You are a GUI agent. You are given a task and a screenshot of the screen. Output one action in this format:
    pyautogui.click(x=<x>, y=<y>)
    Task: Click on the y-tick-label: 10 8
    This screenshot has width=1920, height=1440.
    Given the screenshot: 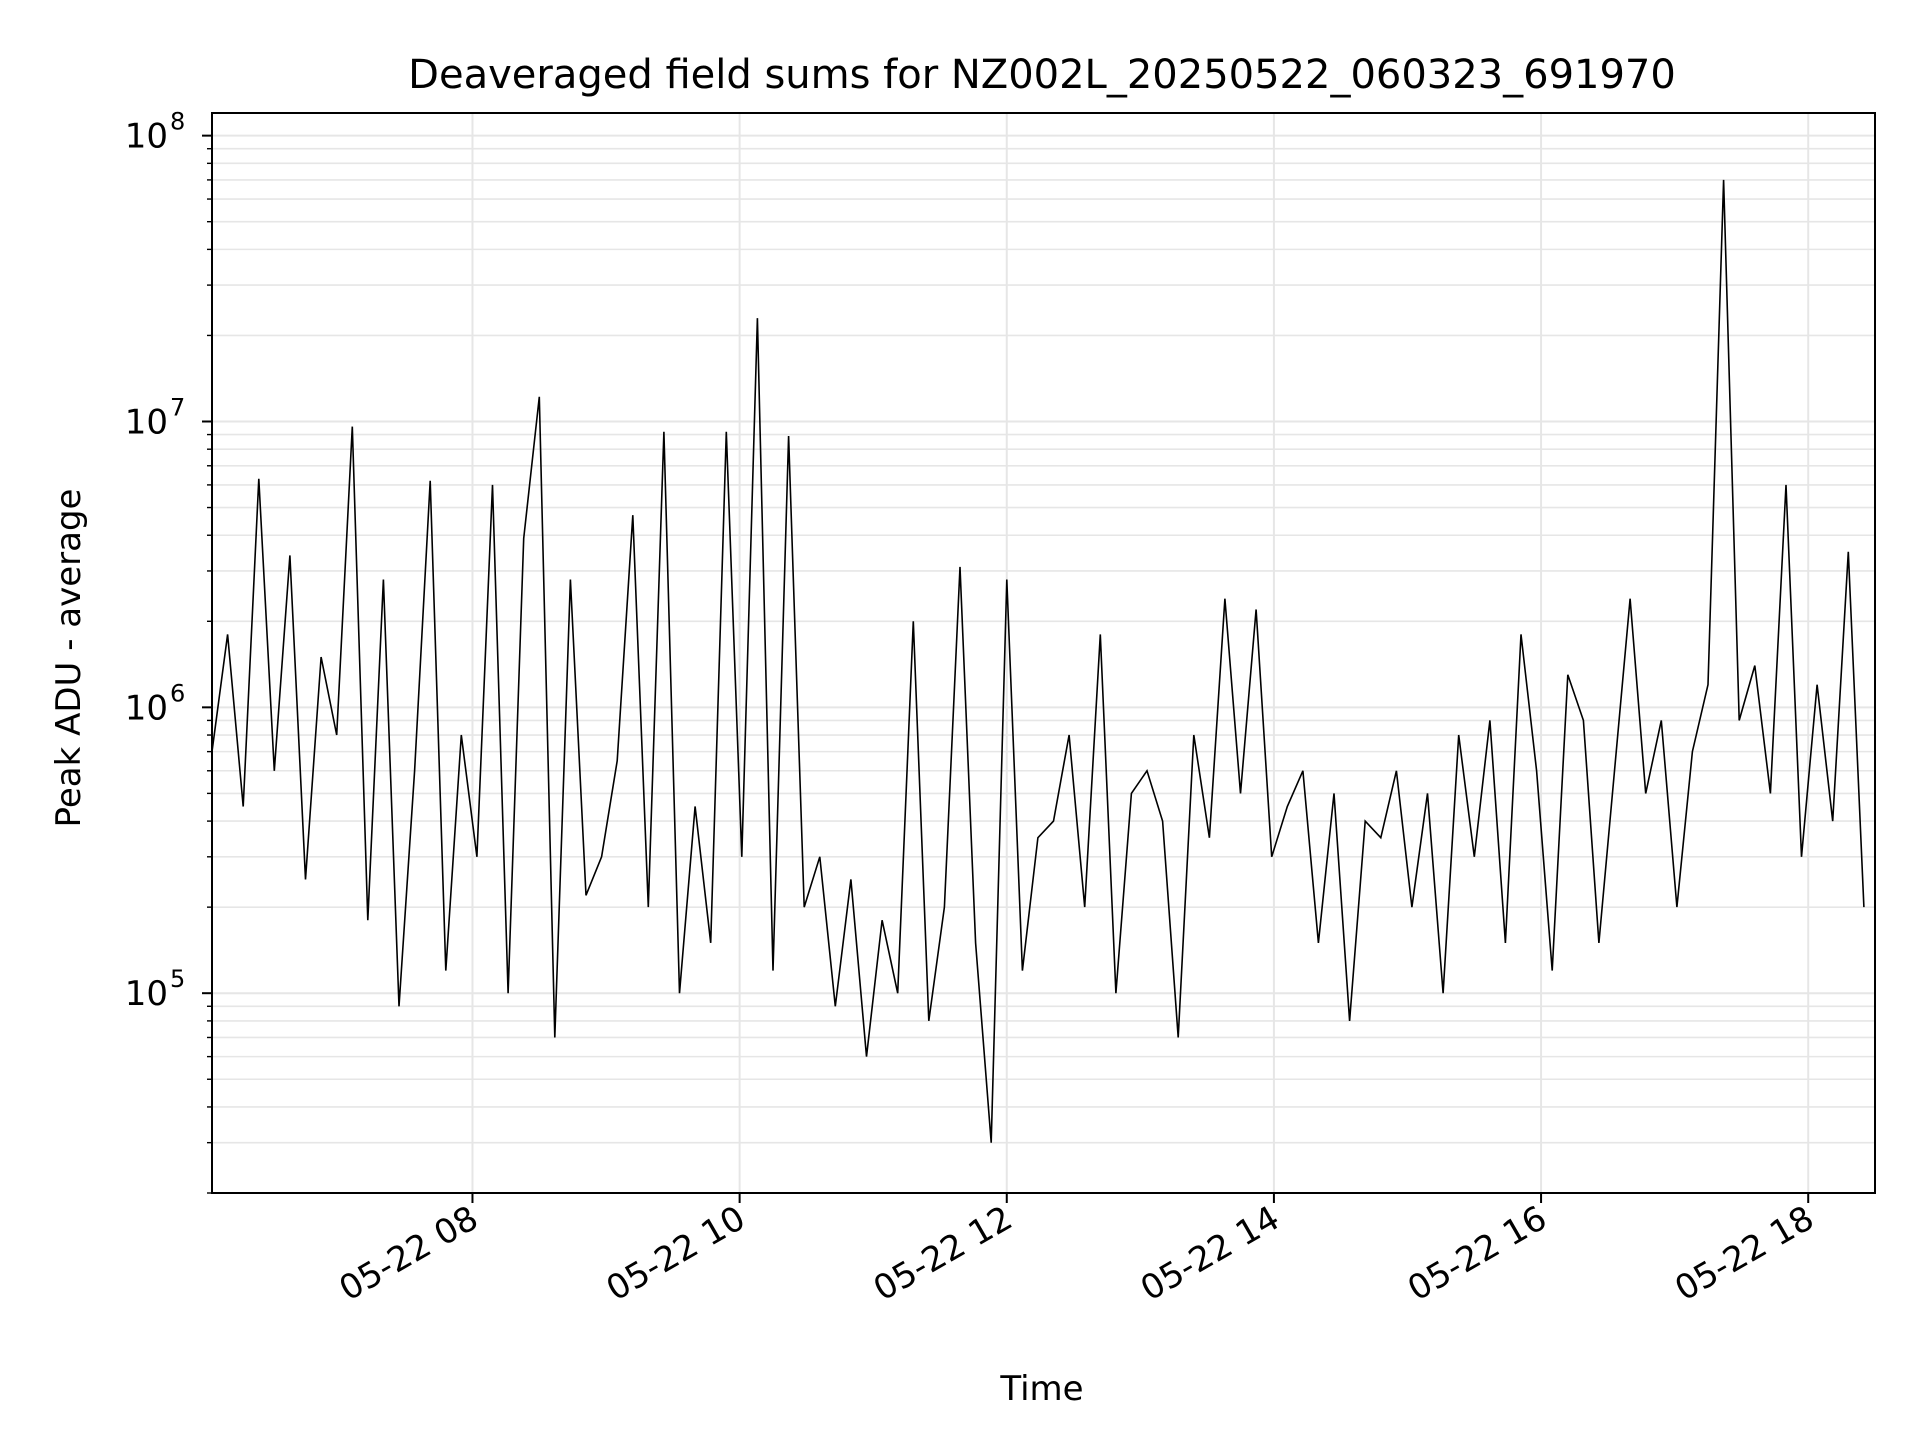 What is the action you would take?
    pyautogui.click(x=155, y=132)
    